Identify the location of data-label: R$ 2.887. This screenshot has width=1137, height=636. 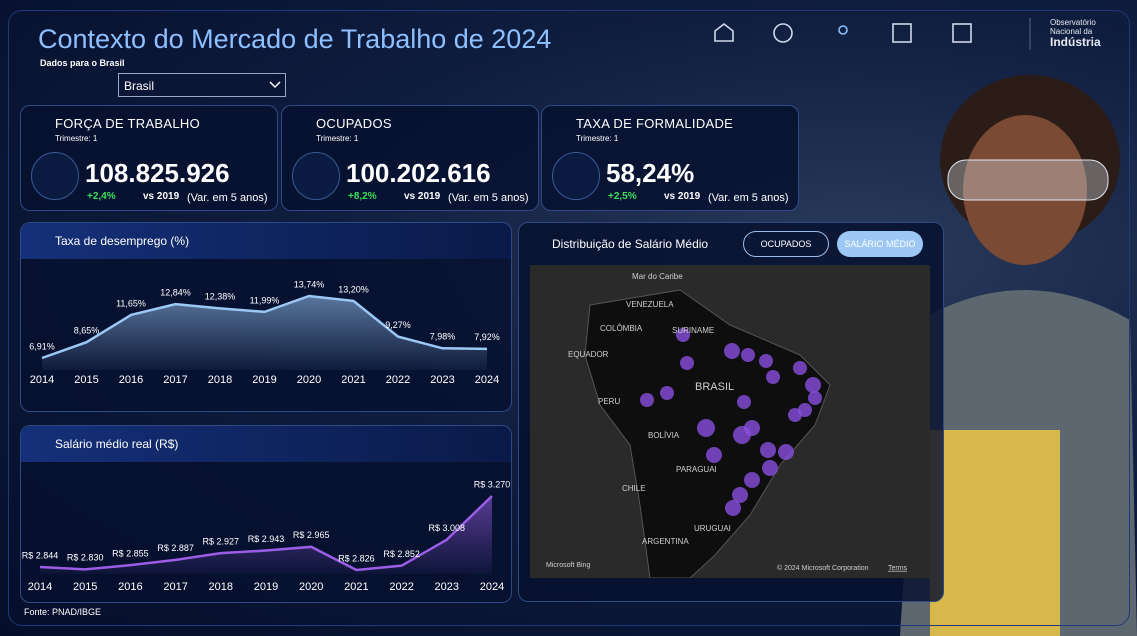
(175, 548).